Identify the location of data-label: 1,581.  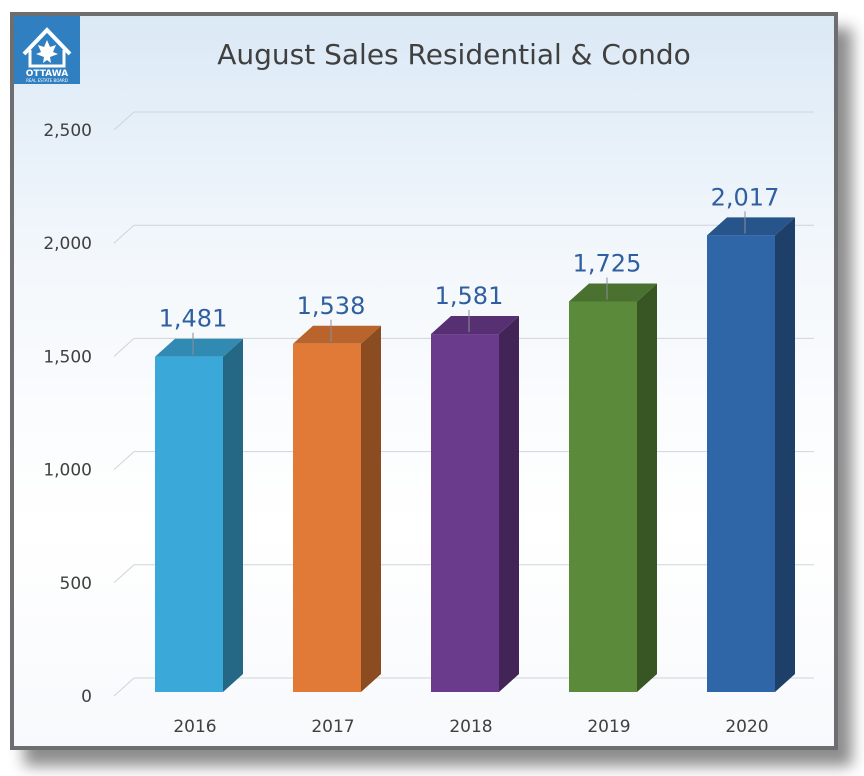
(469, 296).